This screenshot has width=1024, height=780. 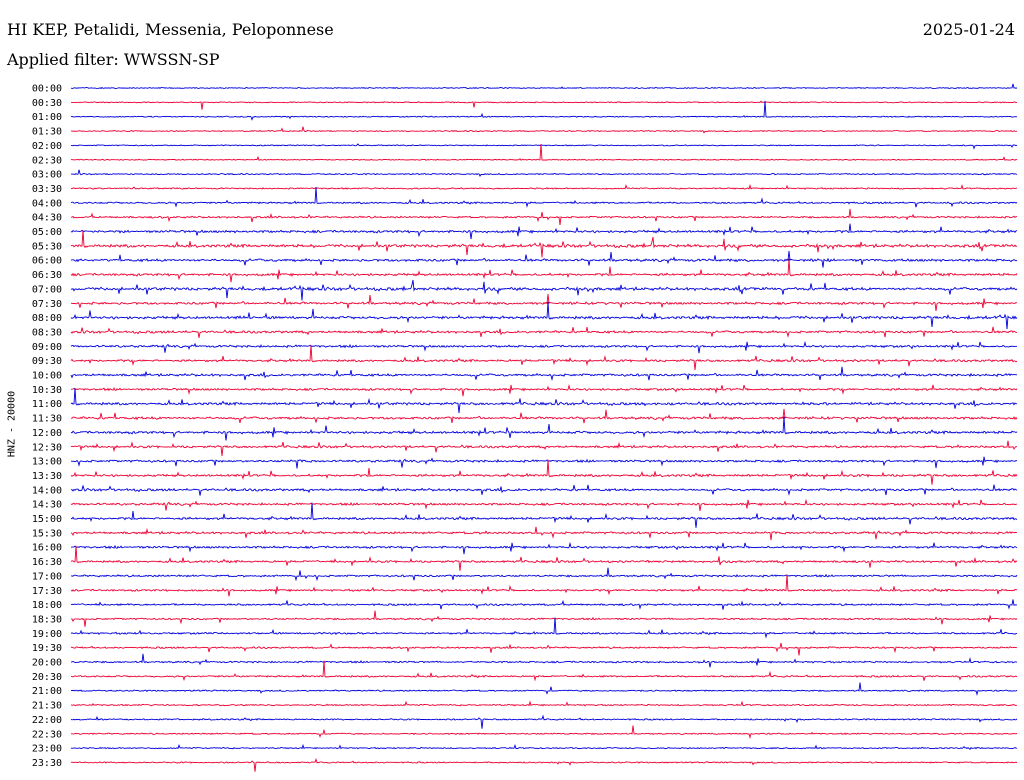 What do you see at coordinates (47, 562) in the screenshot?
I see `row-time-label: 16:30` at bounding box center [47, 562].